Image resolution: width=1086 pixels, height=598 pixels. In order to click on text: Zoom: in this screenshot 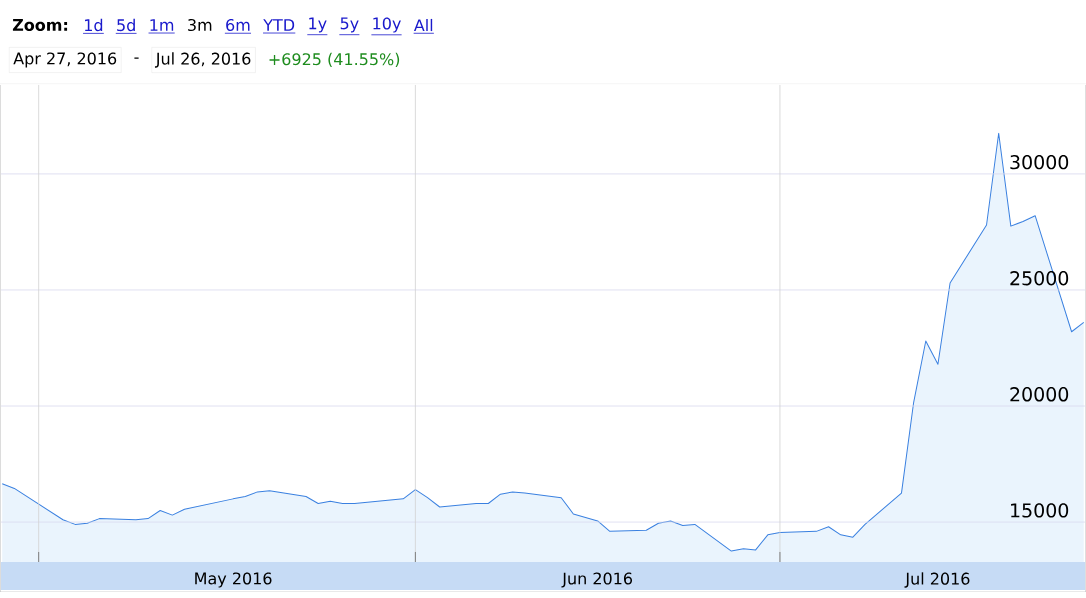, I will do `click(40, 25)`.